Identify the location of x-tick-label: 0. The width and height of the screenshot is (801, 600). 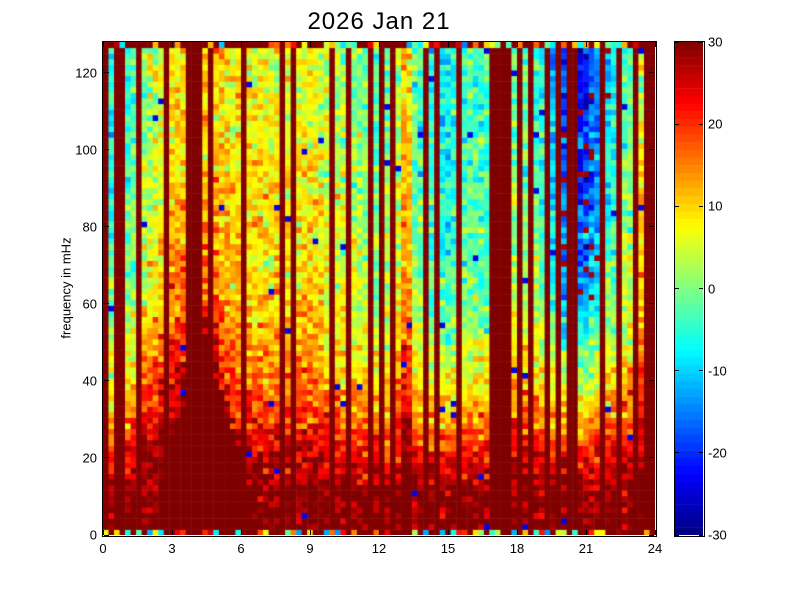
(103, 548).